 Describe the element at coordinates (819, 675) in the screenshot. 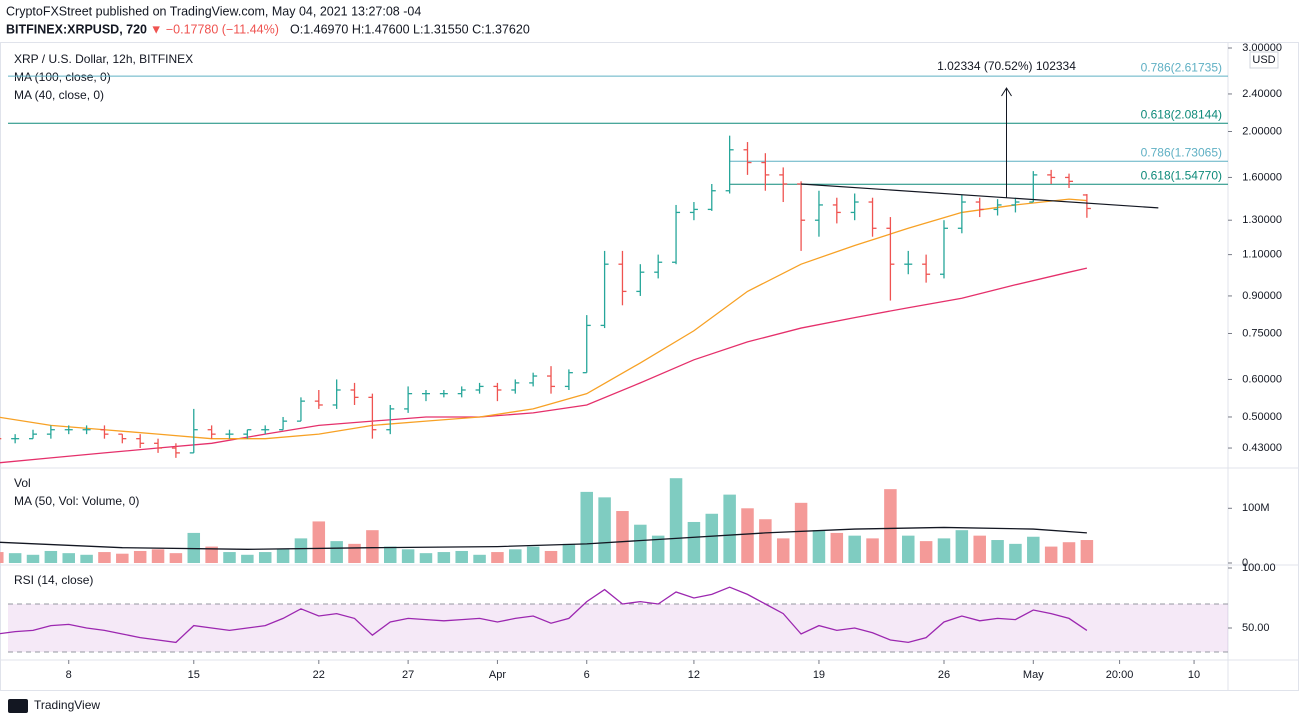

I see `x-tick-label: 19` at that location.